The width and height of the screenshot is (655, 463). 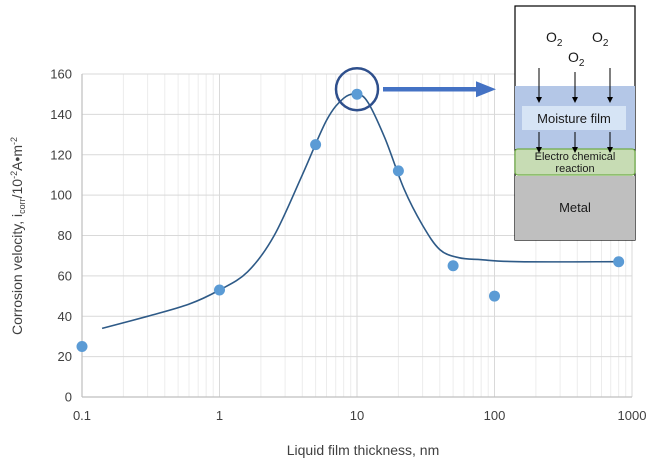 What do you see at coordinates (600, 39) in the screenshot?
I see `o2-label-right: O2` at bounding box center [600, 39].